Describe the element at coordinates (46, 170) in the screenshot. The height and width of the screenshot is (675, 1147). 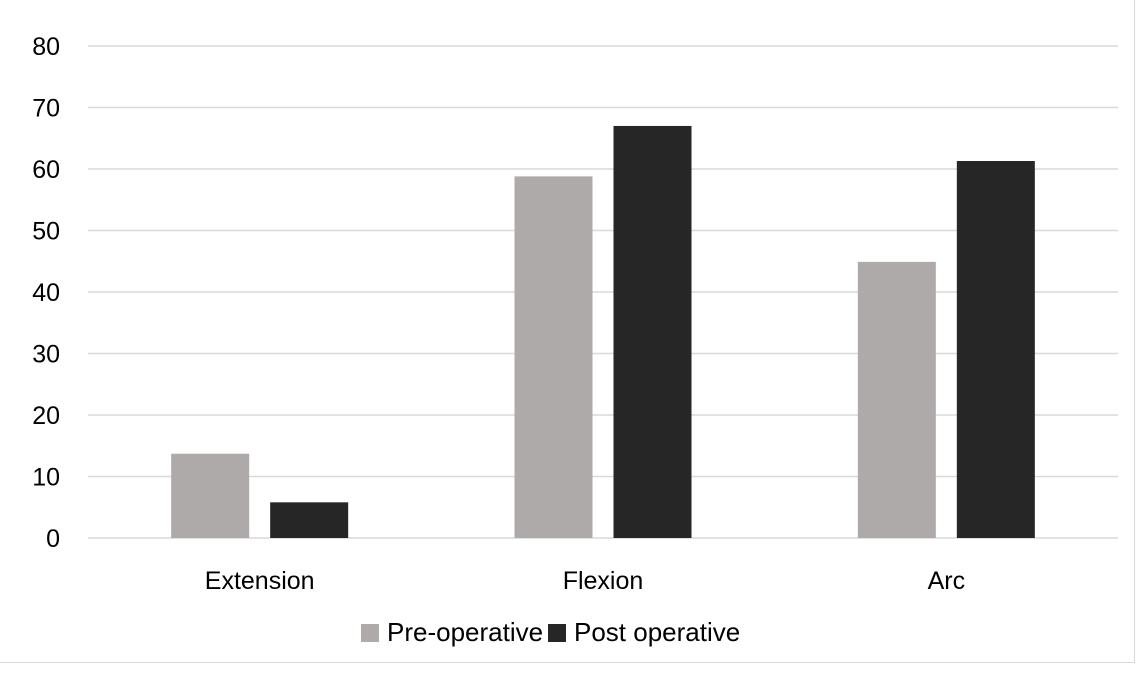
I see `y-tick-label: 60` at that location.